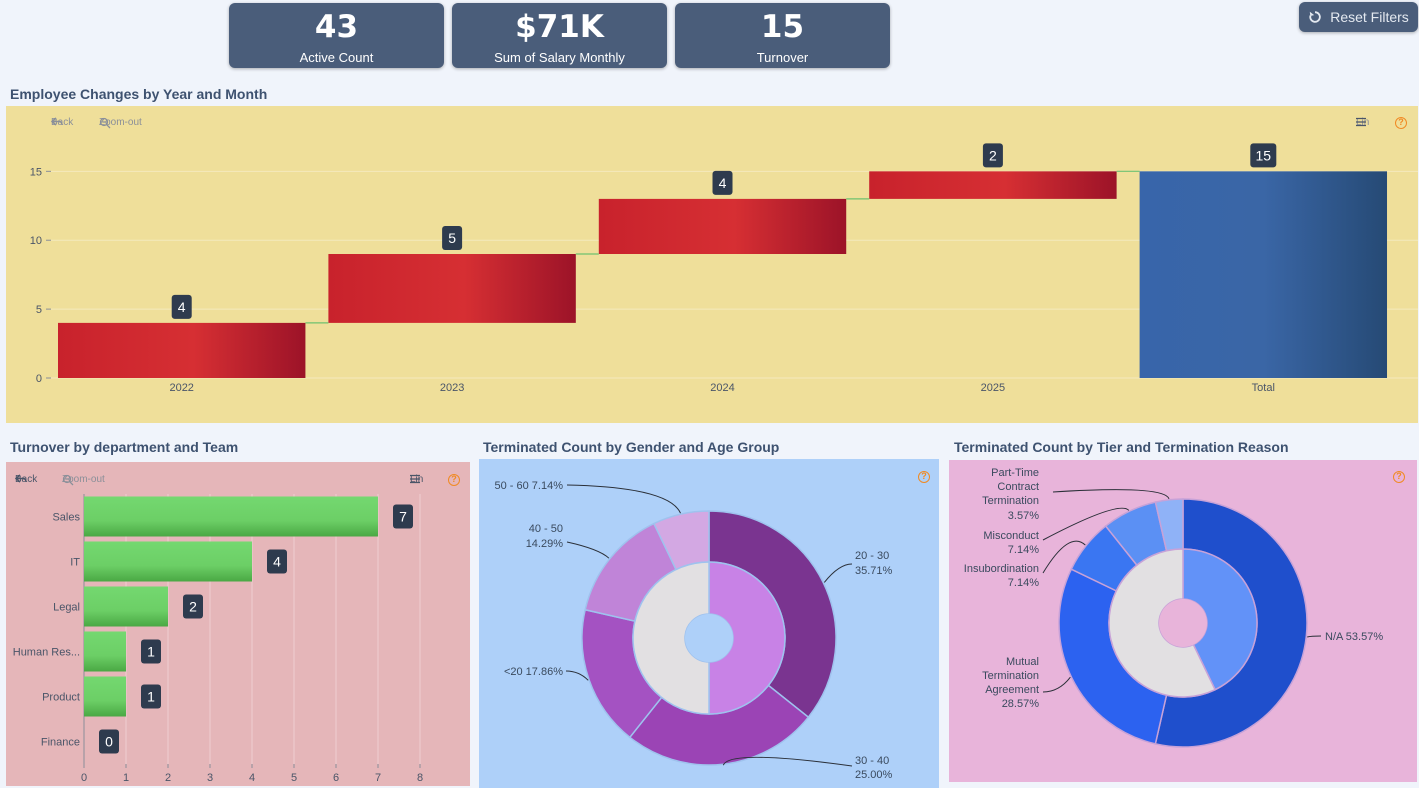  What do you see at coordinates (151, 652) in the screenshot?
I see `data-label: 1` at bounding box center [151, 652].